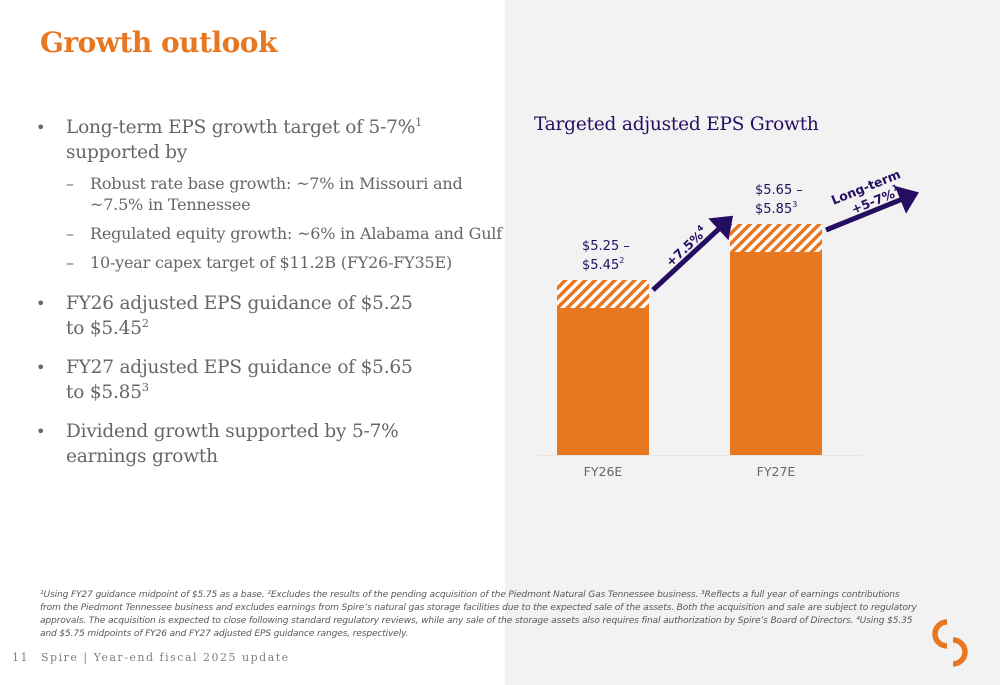 This screenshot has width=1000, height=685. I want to click on growth-arrow, so click(692, 253).